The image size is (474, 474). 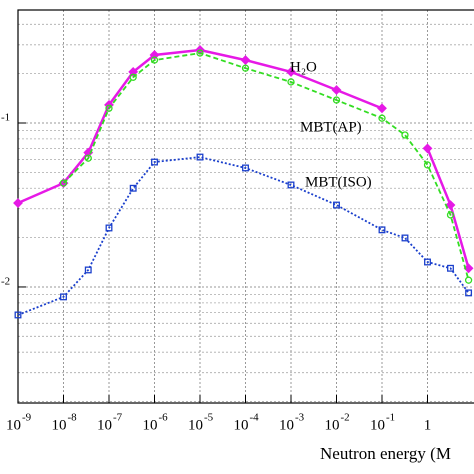 What do you see at coordinates (27, 418) in the screenshot?
I see `x-tick-exponent: -9` at bounding box center [27, 418].